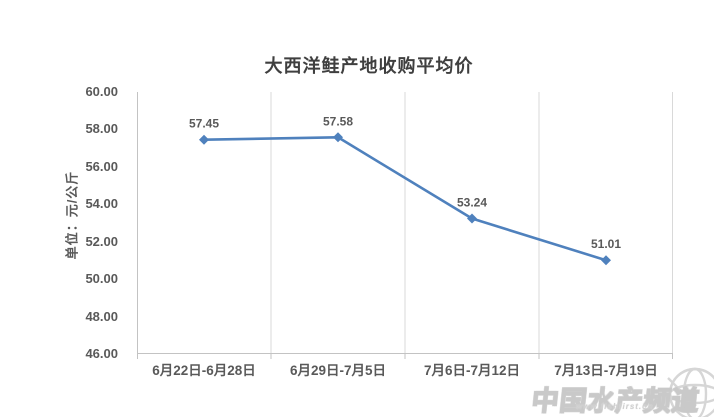 This screenshot has height=417, width=714. What do you see at coordinates (616, 400) in the screenshot?
I see `watermark-text: 中国水产频道` at bounding box center [616, 400].